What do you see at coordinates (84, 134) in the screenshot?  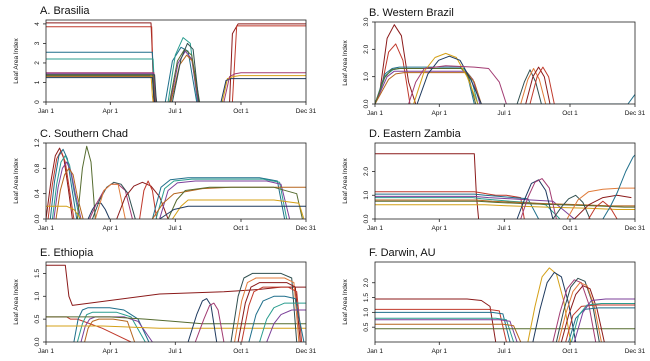 I see `panel-title: C. Southern Chad` at bounding box center [84, 134].